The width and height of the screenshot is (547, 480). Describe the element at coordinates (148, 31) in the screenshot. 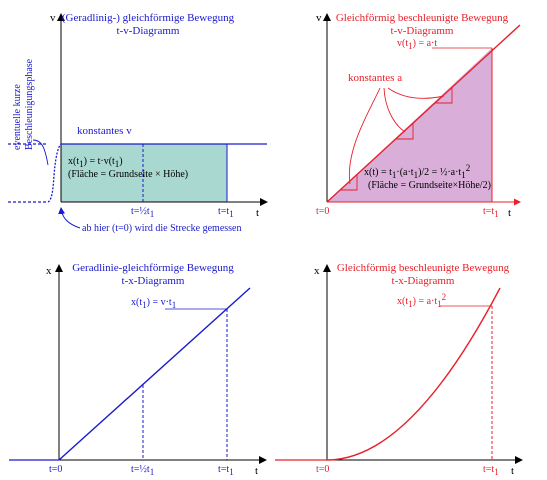

I see `p1-title-line2: t-v-Diagramm` at that location.